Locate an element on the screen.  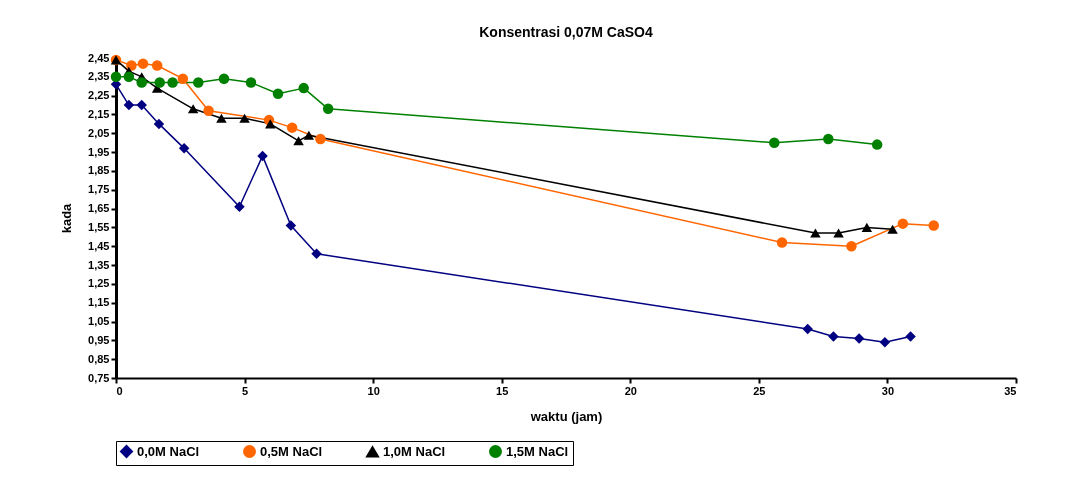
y-axis-title: kada is located at coordinates (67, 218).